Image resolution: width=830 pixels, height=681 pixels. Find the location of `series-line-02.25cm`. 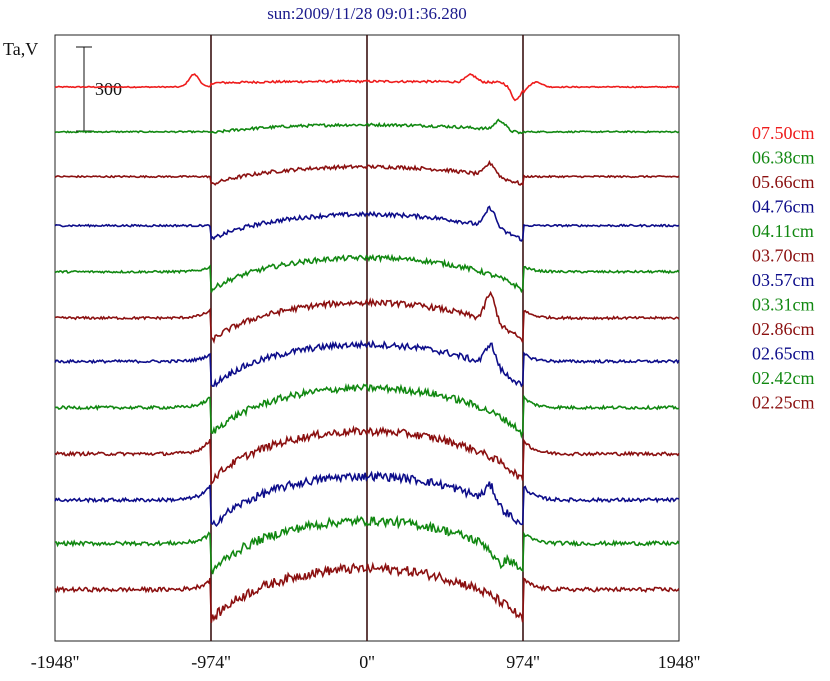

series-line-02.25cm is located at coordinates (367, 592).